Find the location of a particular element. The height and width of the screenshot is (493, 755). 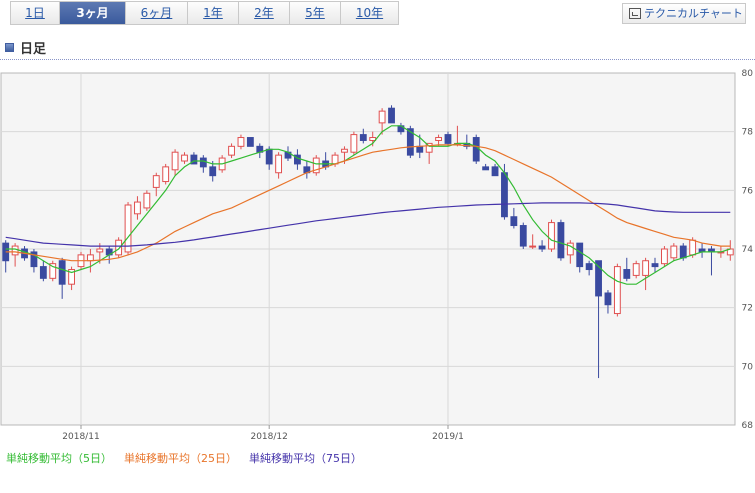

chart-legend: 単純移動平均（5日） 単純移動平均（25日） 単純移動平均（75日） is located at coordinates (184, 458).